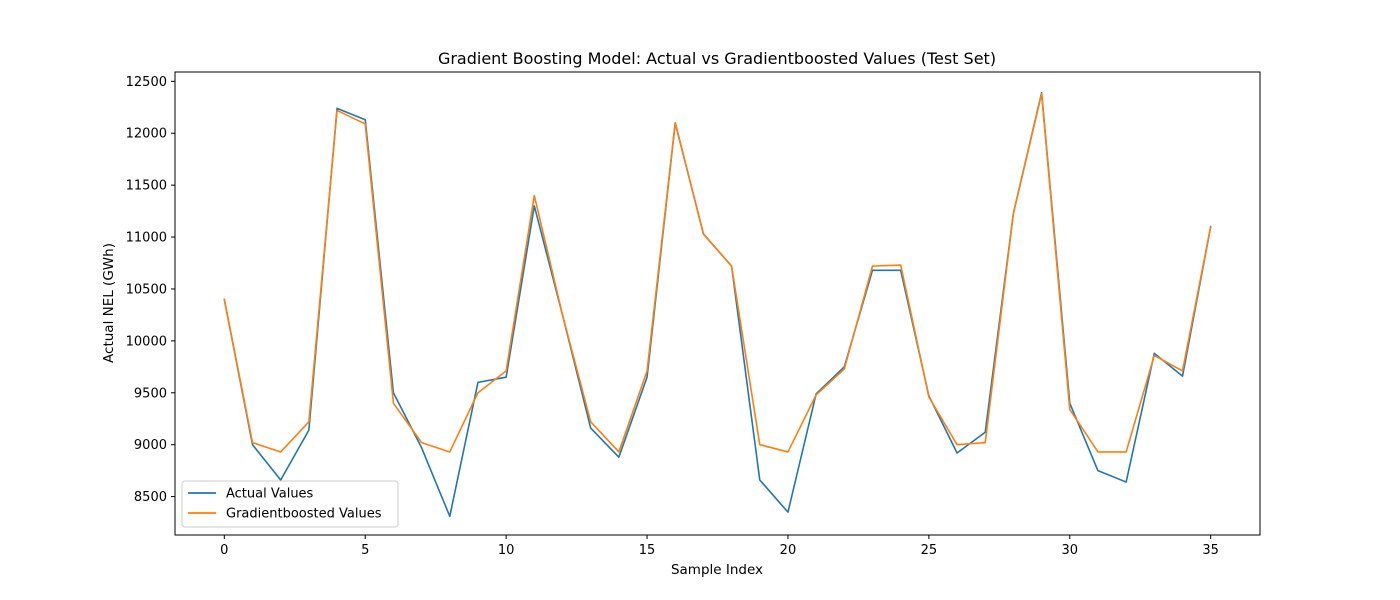 This screenshot has height=600, width=1400. What do you see at coordinates (717, 570) in the screenshot?
I see `x-axis-label: Sample Index` at bounding box center [717, 570].